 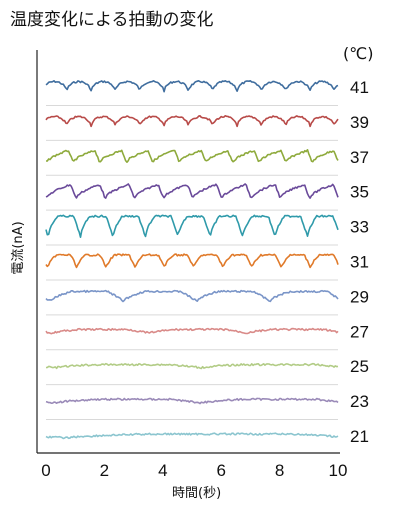 I want to click on series-label-25: 25, so click(x=359, y=366).